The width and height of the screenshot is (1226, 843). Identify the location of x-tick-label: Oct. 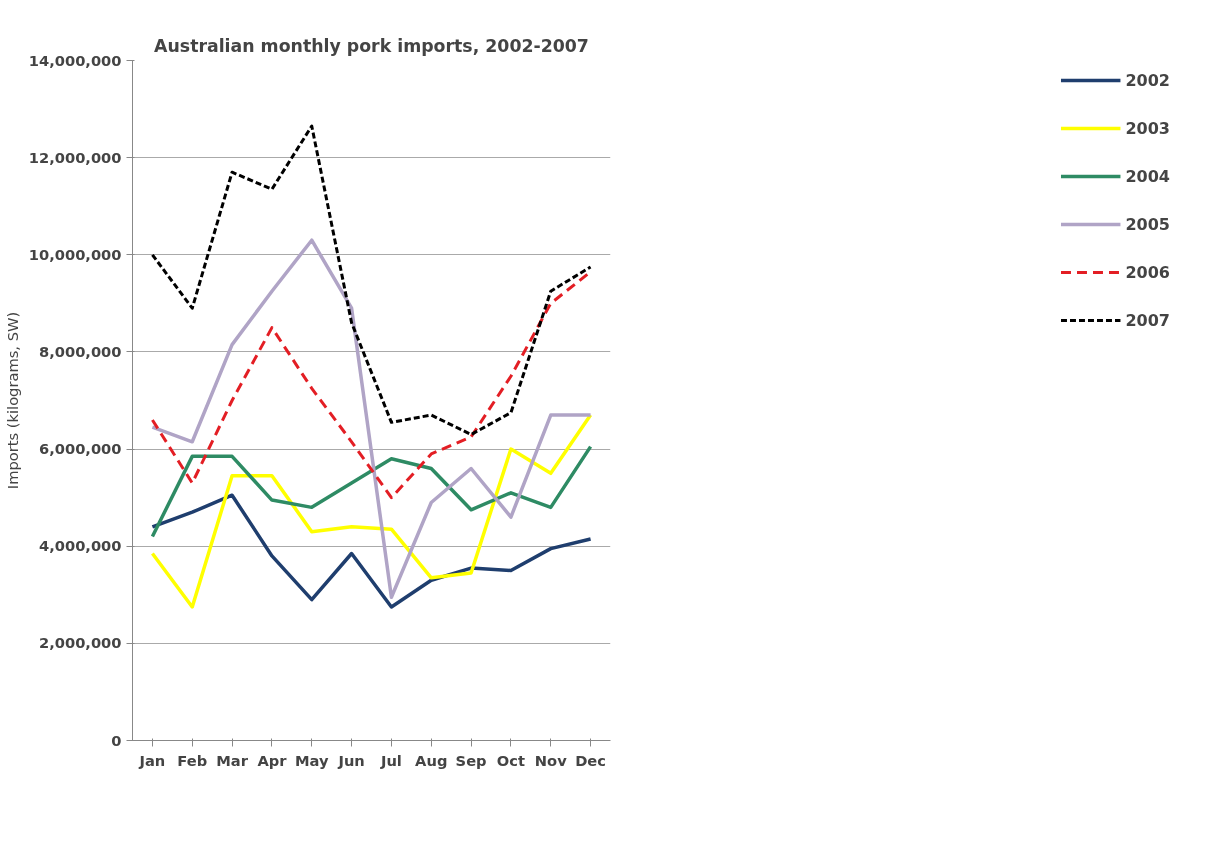
(510, 760).